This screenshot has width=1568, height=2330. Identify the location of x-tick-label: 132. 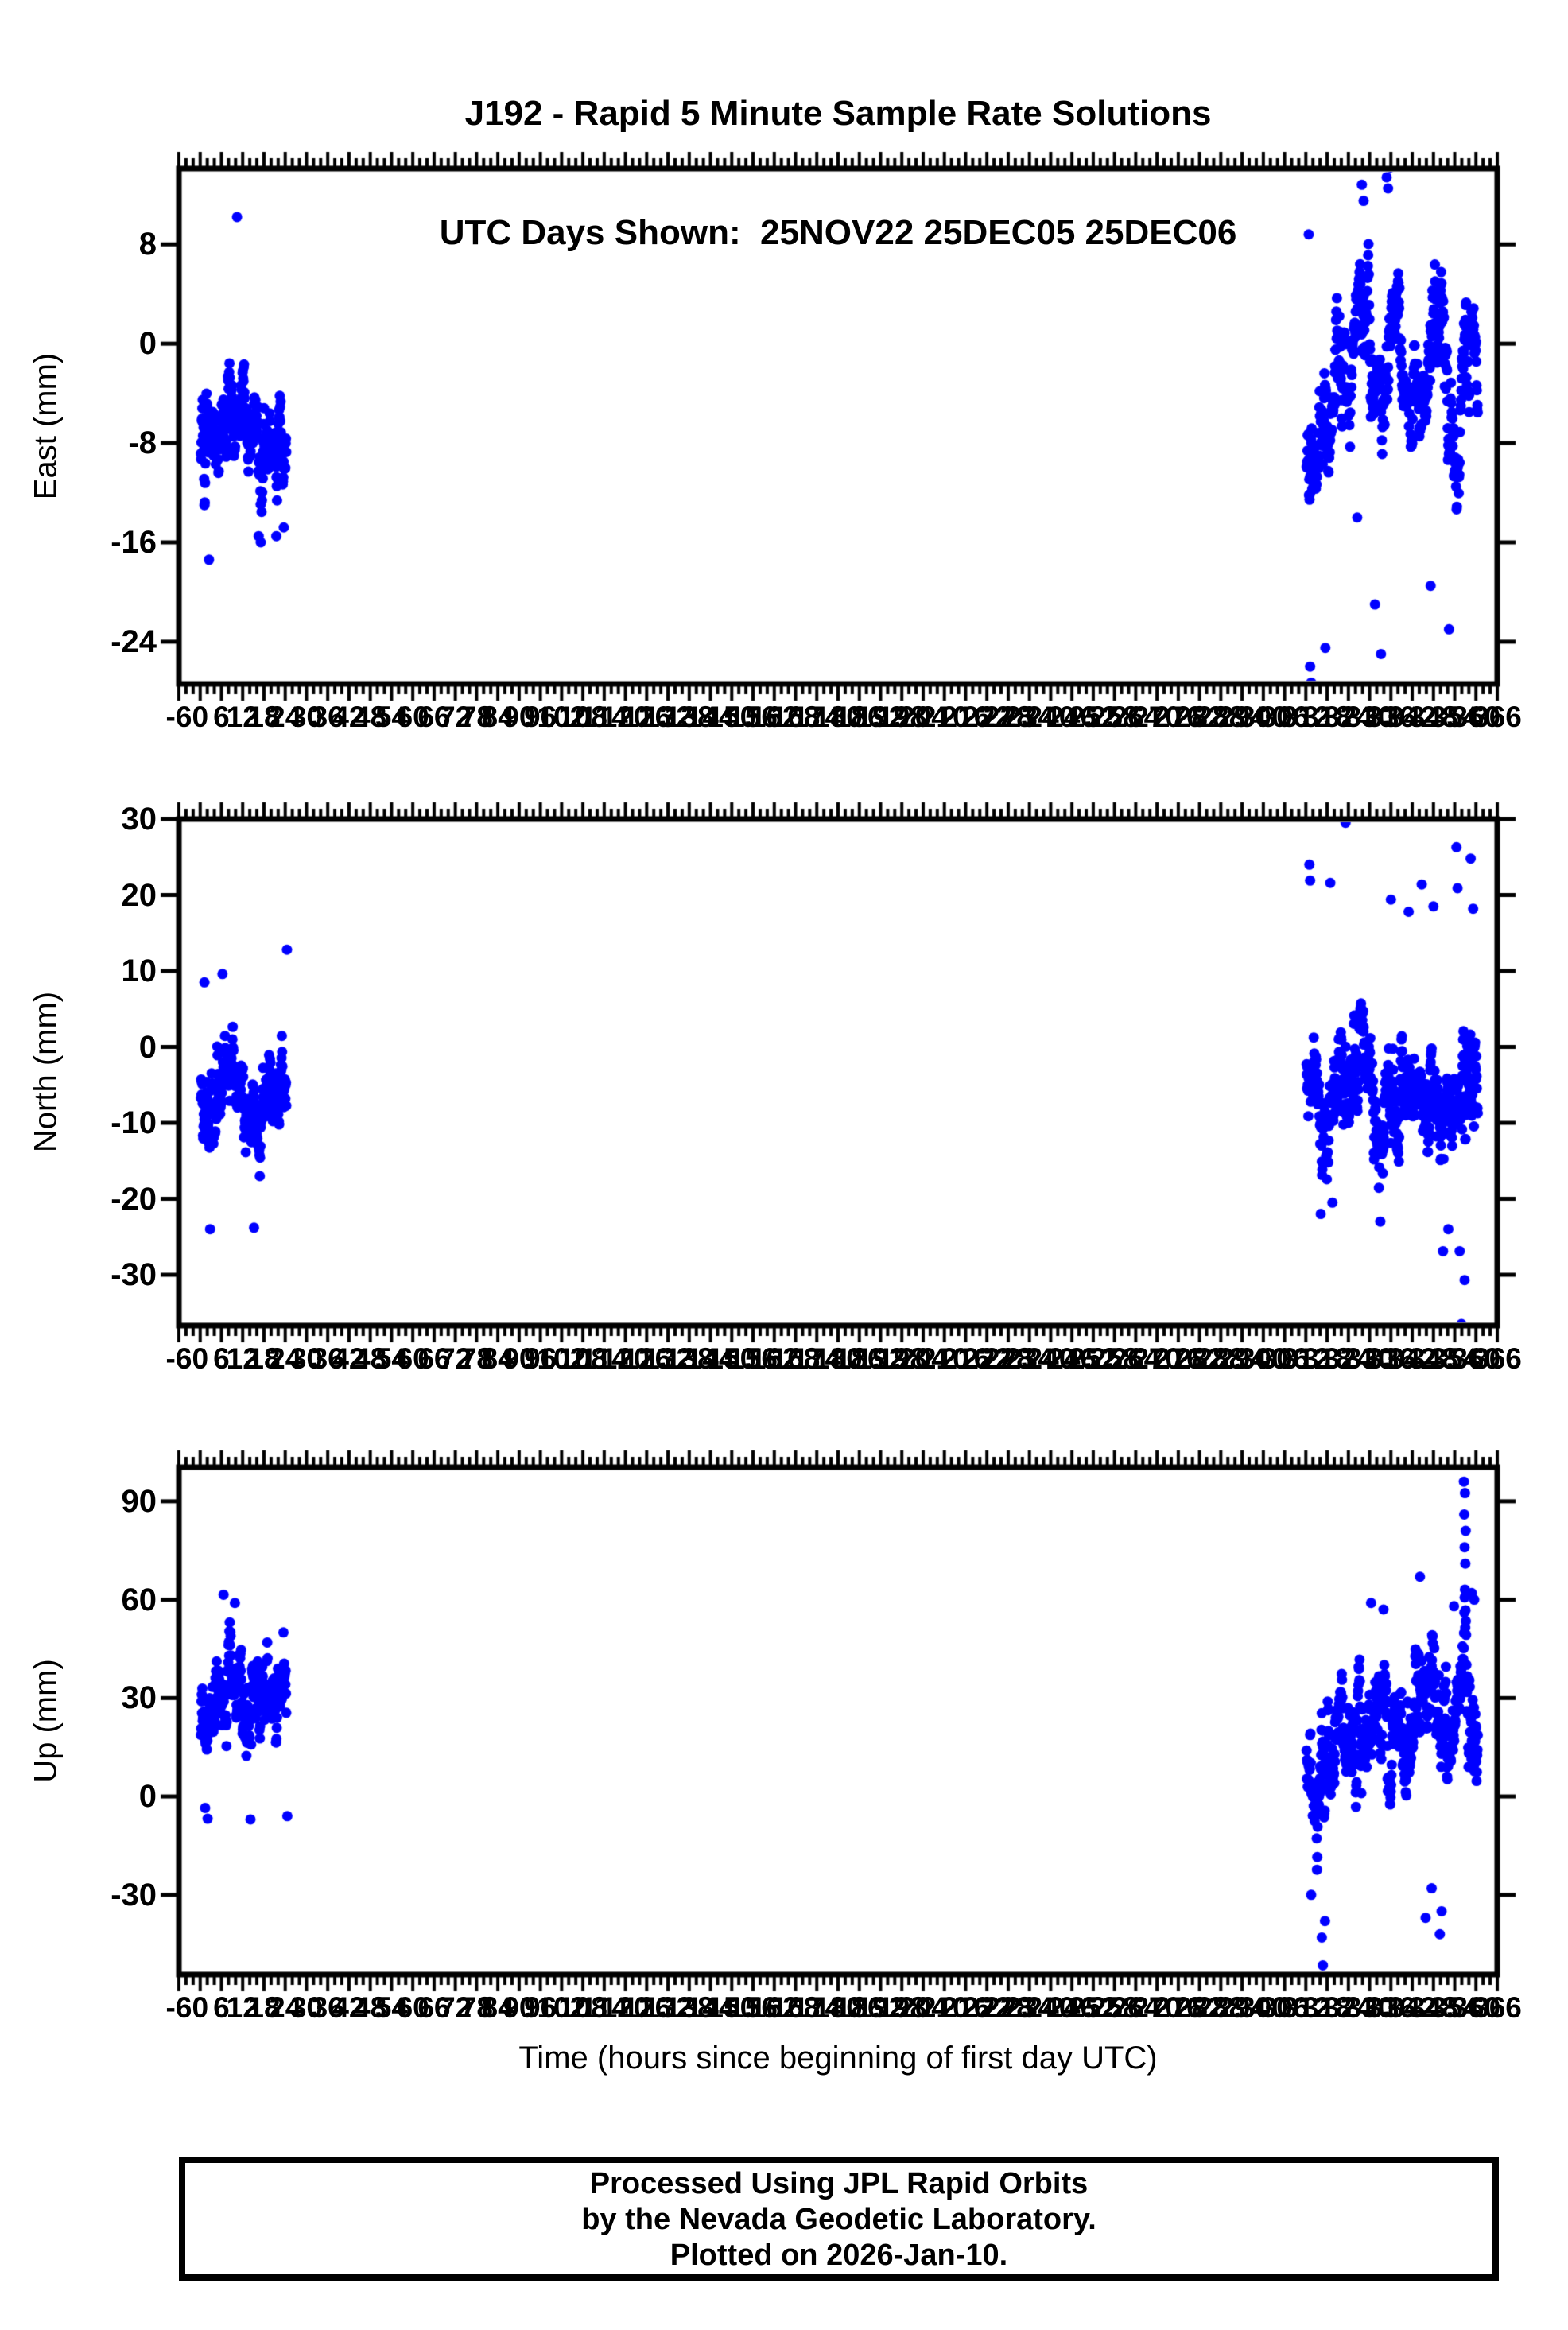
(668, 1358).